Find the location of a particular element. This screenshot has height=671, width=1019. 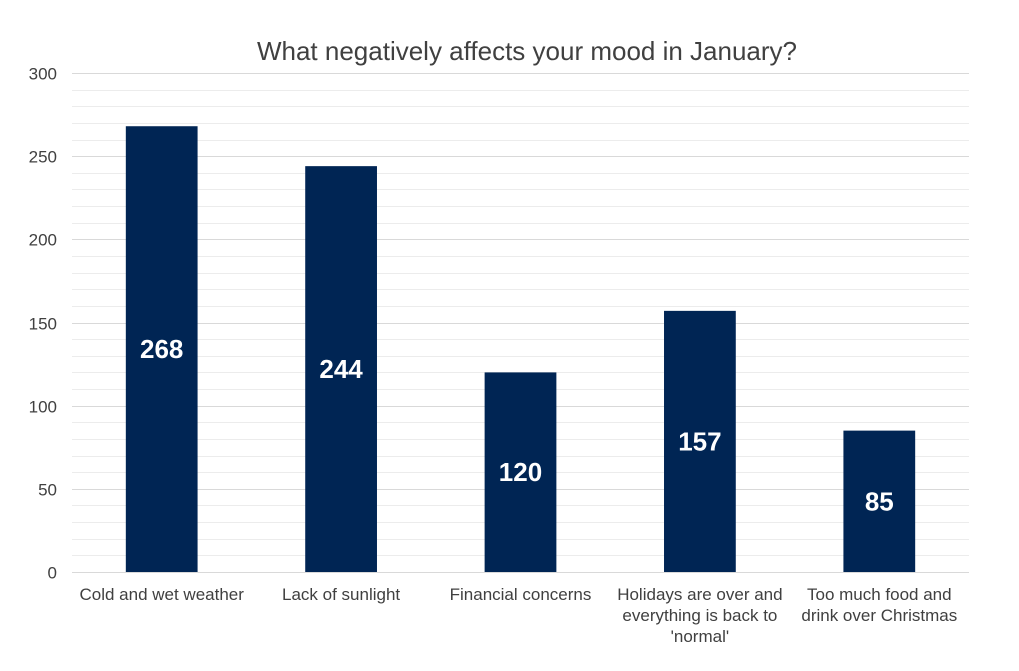

bar-value-label: 120 is located at coordinates (520, 472).